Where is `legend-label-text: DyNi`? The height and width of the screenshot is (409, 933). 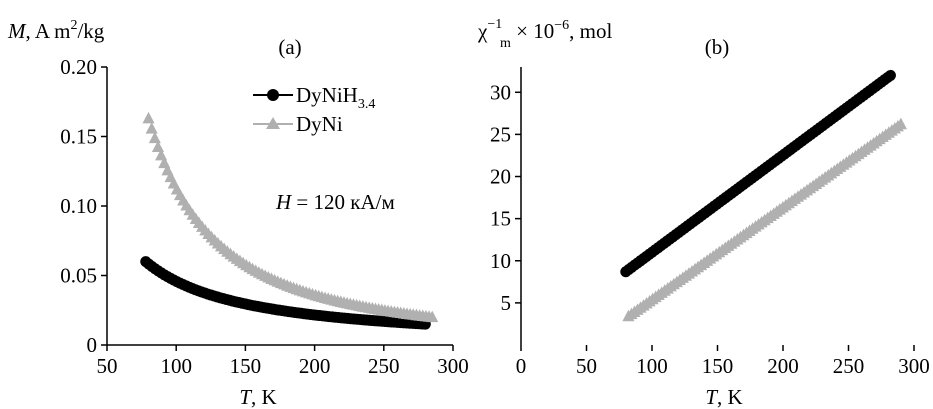
legend-label-text: DyNi is located at coordinates (319, 124).